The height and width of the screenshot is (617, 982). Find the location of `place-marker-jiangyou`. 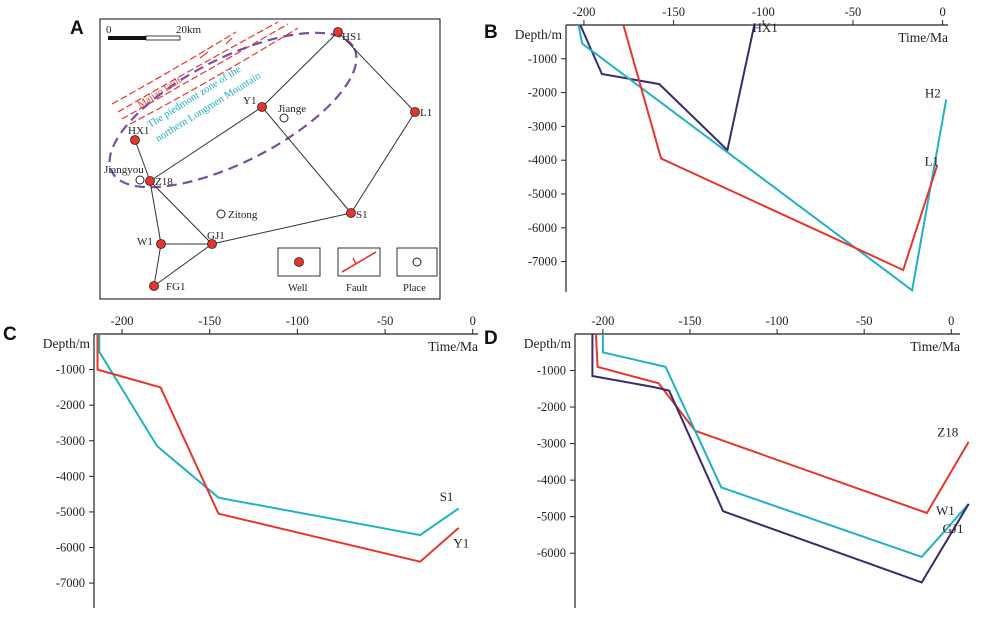

place-marker-jiangyou is located at coordinates (140, 180).